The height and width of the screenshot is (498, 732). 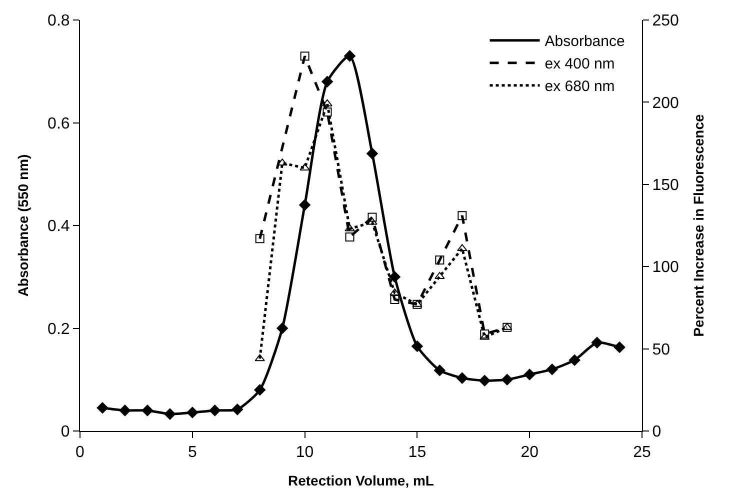 What do you see at coordinates (657, 432) in the screenshot?
I see `y2-tick-label: 0` at bounding box center [657, 432].